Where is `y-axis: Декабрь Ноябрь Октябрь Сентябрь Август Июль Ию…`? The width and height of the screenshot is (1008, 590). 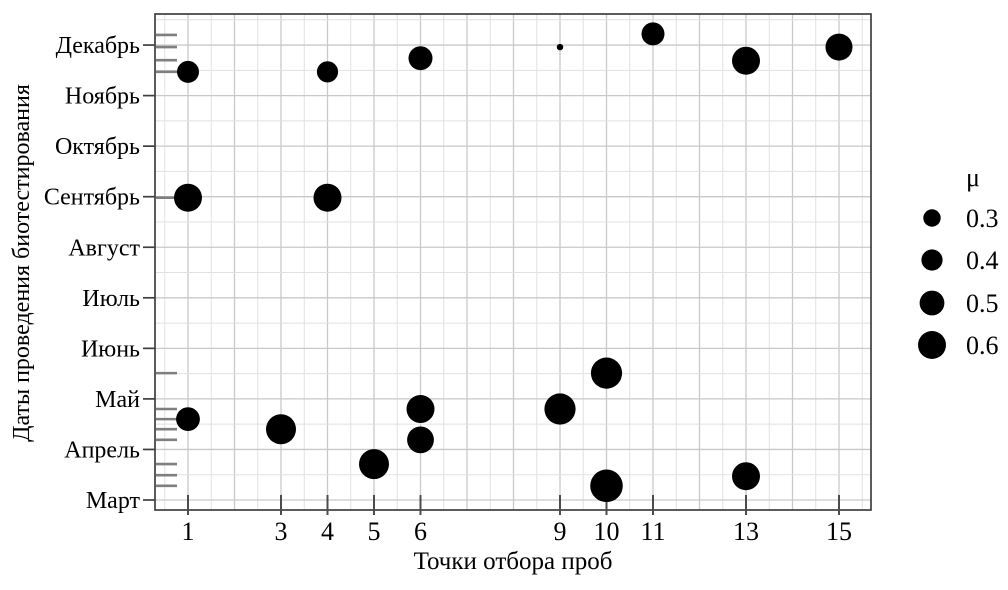
y-axis: Декабрь Ноябрь Октябрь Сентябрь Август Июль Ию… is located at coordinates (99, 273).